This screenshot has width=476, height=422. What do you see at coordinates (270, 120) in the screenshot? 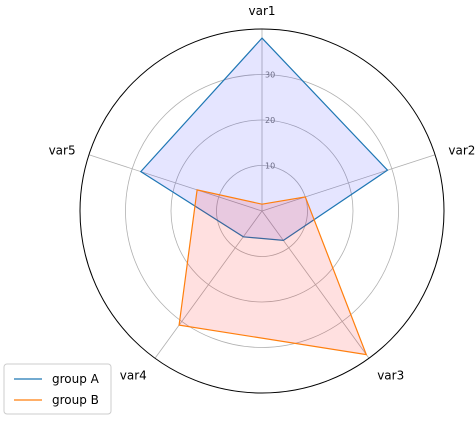
I see `radial-tick-label: 20` at bounding box center [270, 120].